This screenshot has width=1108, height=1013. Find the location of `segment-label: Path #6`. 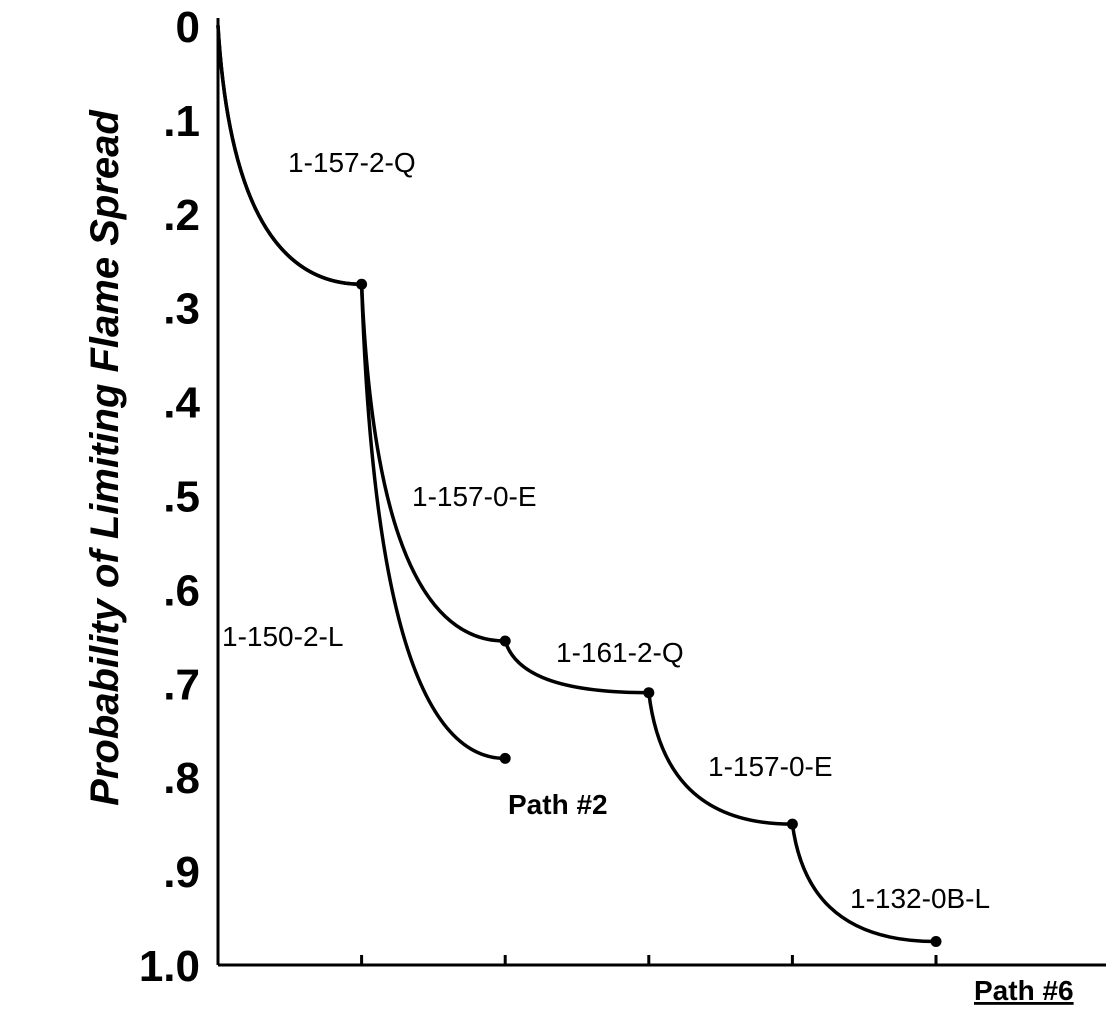

segment-label: Path #6 is located at coordinates (1024, 990).